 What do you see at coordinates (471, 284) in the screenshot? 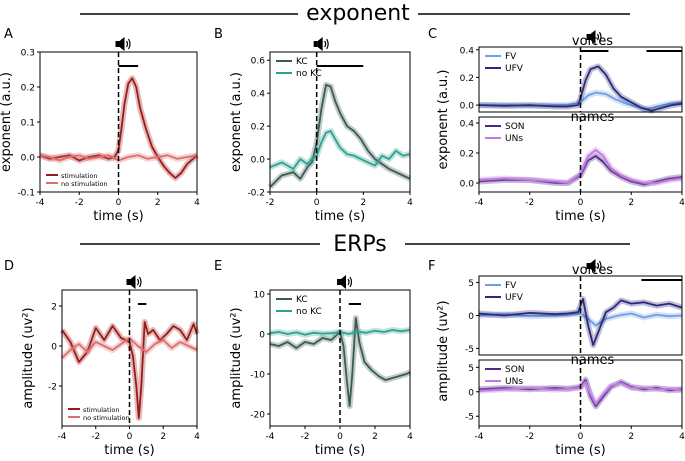
I see `y-tick-label-F-0-2: 5` at bounding box center [471, 284].